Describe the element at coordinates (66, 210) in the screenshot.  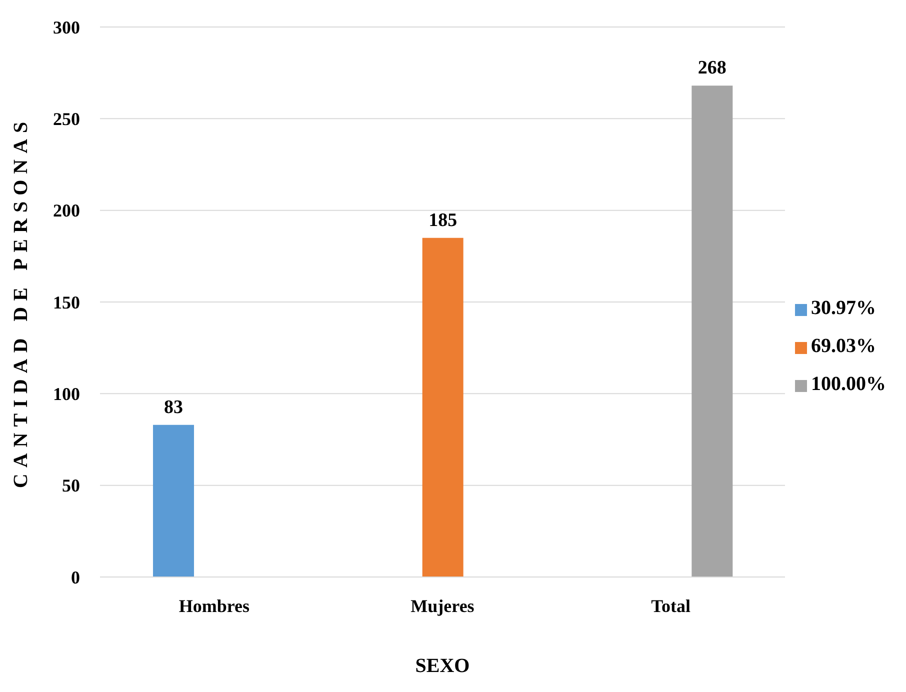
I see `y-tick-label: 200` at that location.